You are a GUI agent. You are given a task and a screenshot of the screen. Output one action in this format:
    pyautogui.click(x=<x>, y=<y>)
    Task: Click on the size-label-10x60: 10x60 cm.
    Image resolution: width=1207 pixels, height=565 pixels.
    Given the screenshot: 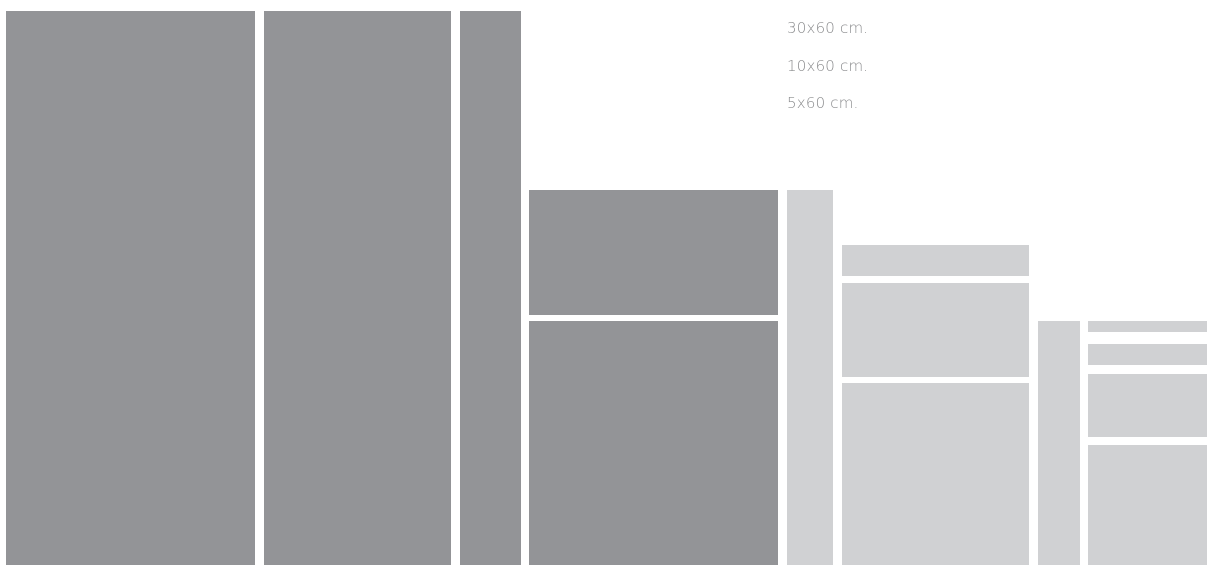 What is the action you would take?
    pyautogui.click(x=828, y=66)
    